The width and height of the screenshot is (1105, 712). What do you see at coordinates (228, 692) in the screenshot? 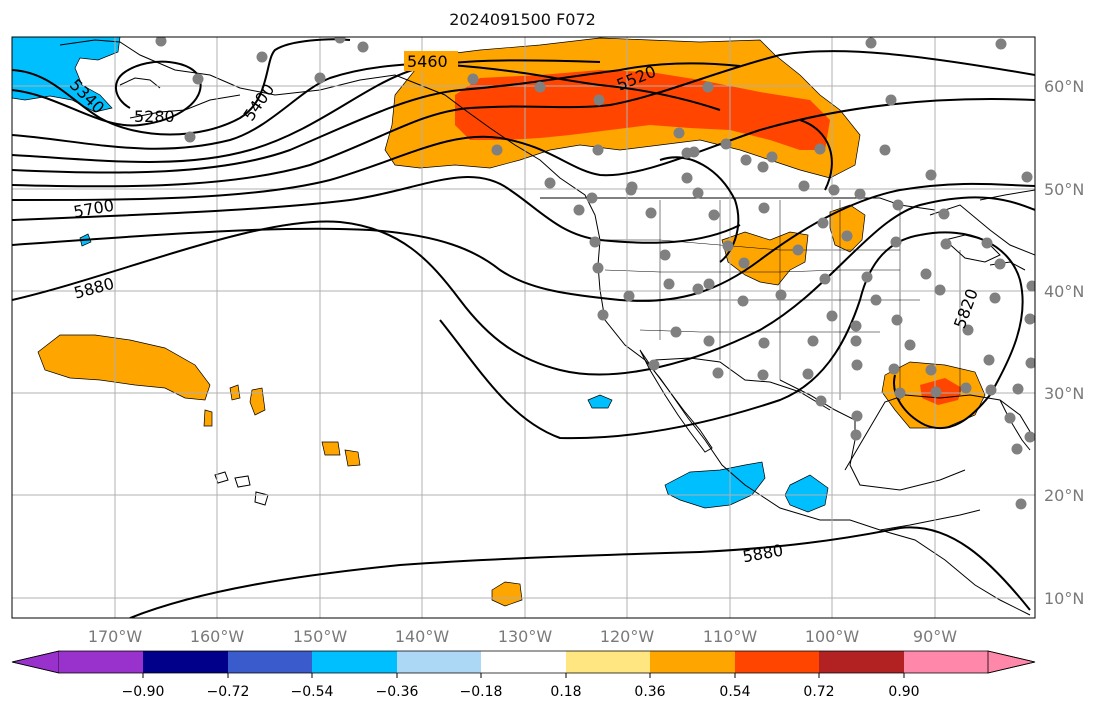
I see `colorbar-tick-label: −0.72` at bounding box center [228, 692].